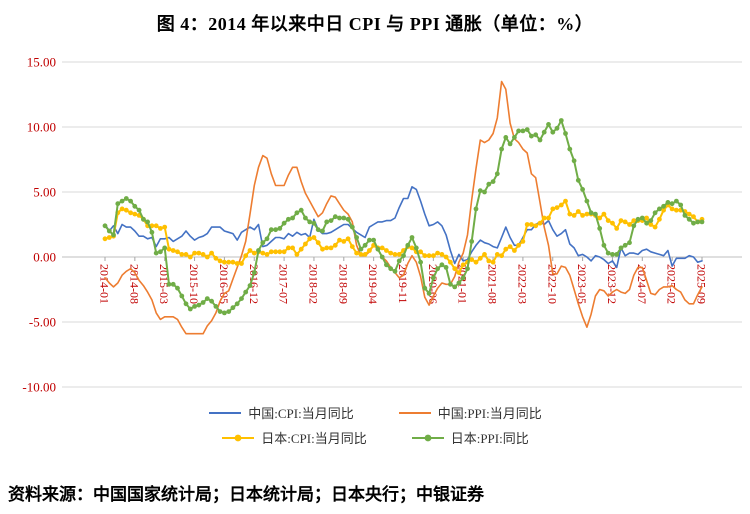 This screenshot has height=514, width=750. I want to click on chart-title: 图 4：2014 年以来中日 CPI 与 PPI 通胀（单位：%）, so click(375, 24).